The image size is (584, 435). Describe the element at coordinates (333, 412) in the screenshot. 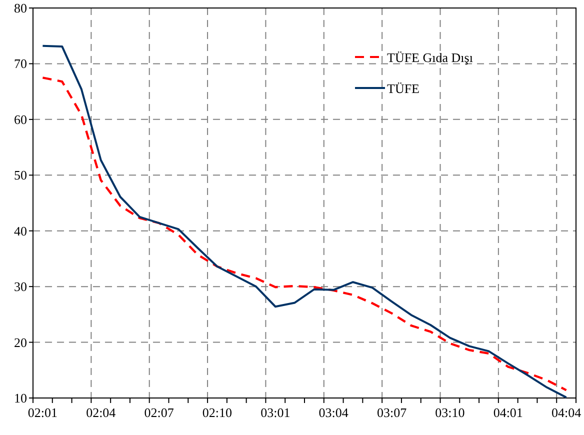

I see `x-tick-label: 03:04` at that location.